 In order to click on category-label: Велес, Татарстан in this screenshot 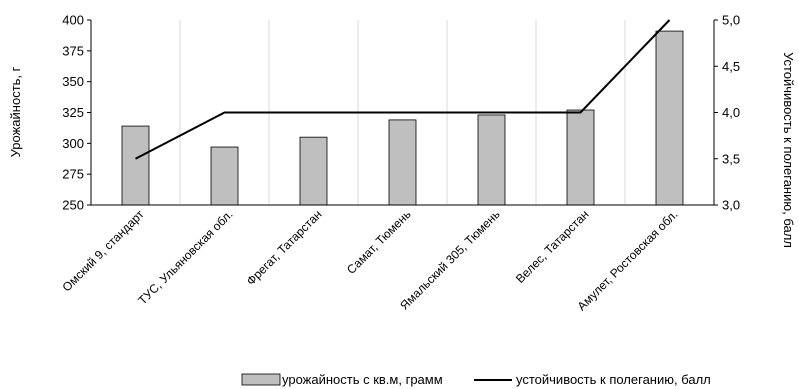, I will do `click(552, 246)`.